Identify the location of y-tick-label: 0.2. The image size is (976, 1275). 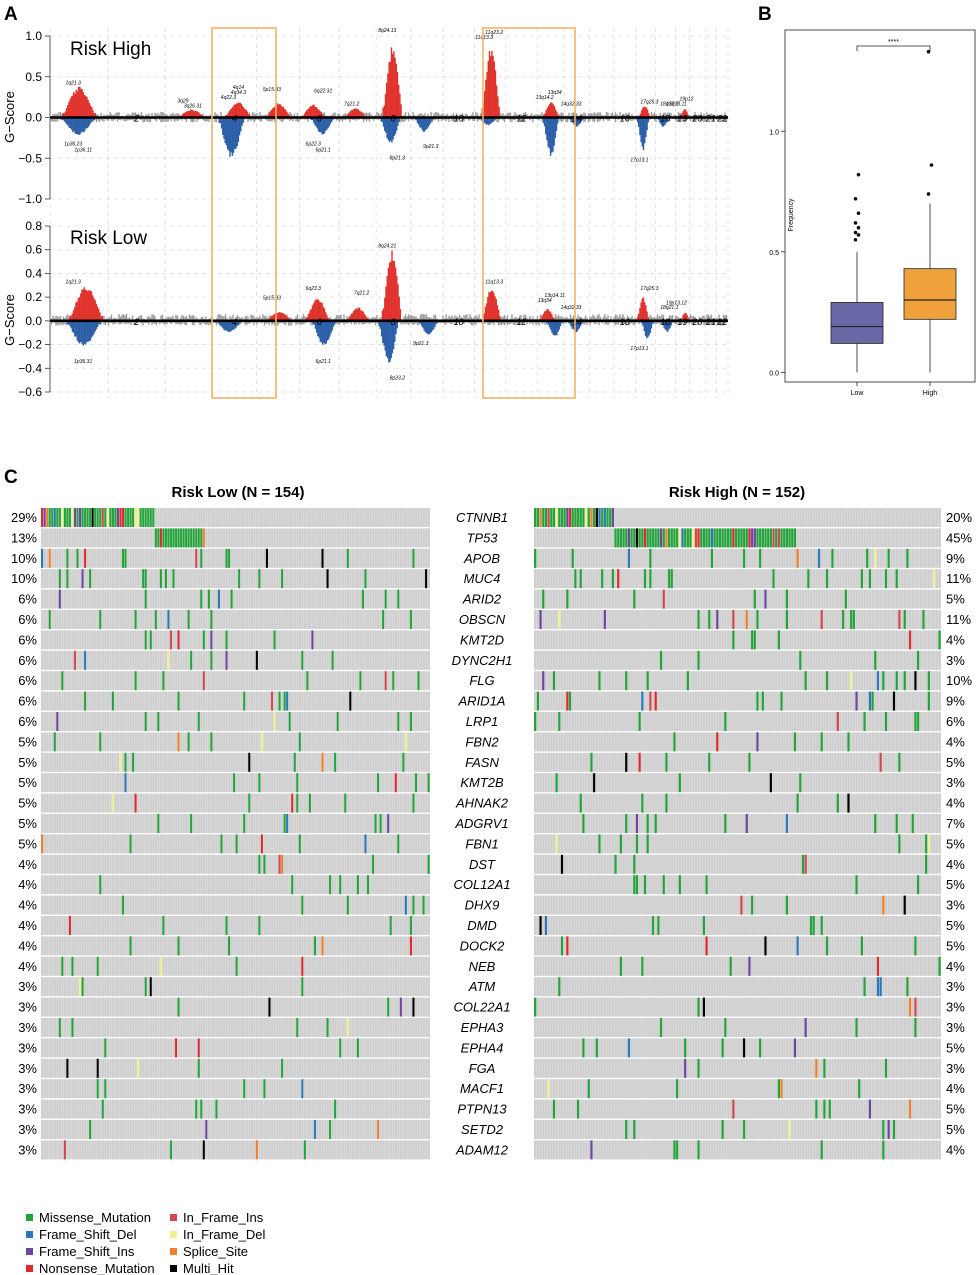
(33, 297).